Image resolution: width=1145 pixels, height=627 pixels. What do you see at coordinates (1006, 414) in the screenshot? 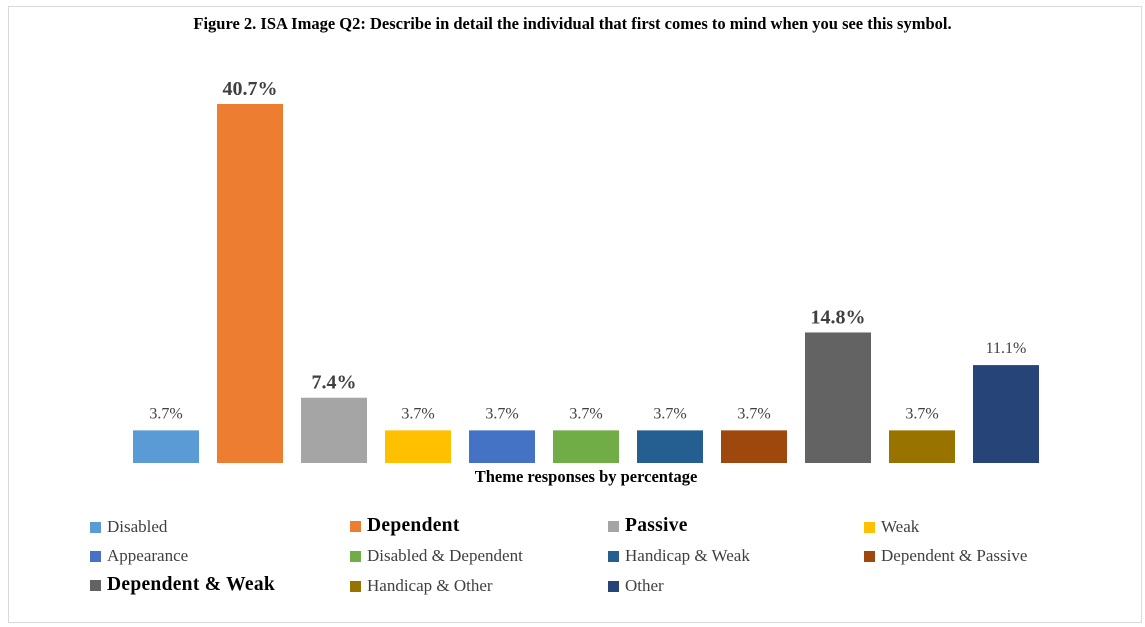
I see `bar-other` at bounding box center [1006, 414].